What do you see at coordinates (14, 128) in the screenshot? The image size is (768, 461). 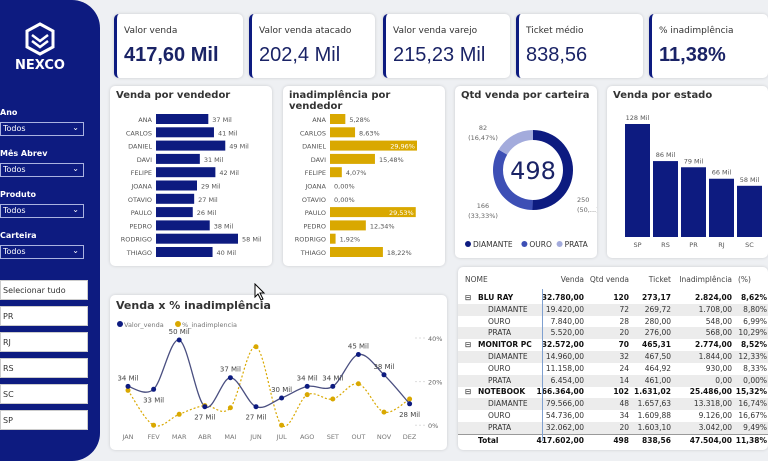 I see `filter-value: Todos` at bounding box center [14, 128].